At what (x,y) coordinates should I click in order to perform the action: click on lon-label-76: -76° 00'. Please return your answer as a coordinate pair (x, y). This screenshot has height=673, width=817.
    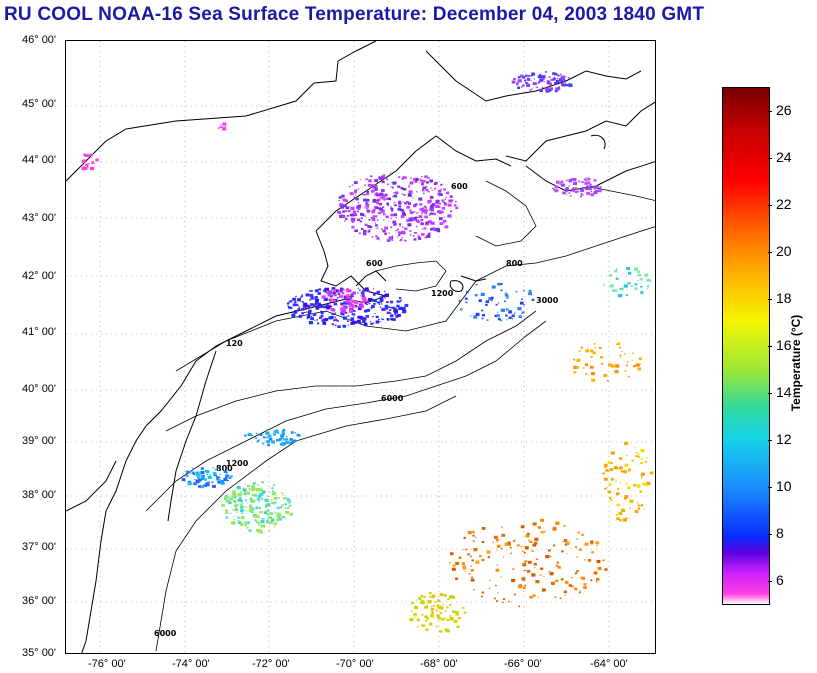
    Looking at the image, I should click on (107, 664).